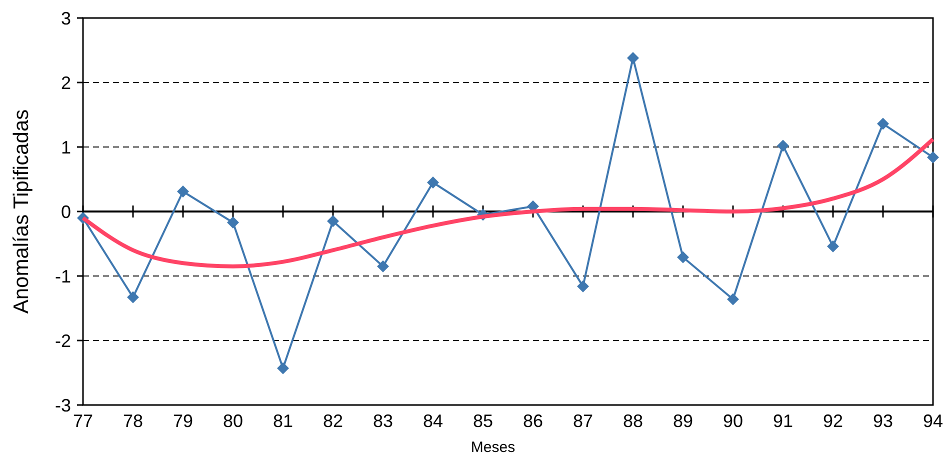  Describe the element at coordinates (833, 421) in the screenshot. I see `x-tick-label: 92` at that location.